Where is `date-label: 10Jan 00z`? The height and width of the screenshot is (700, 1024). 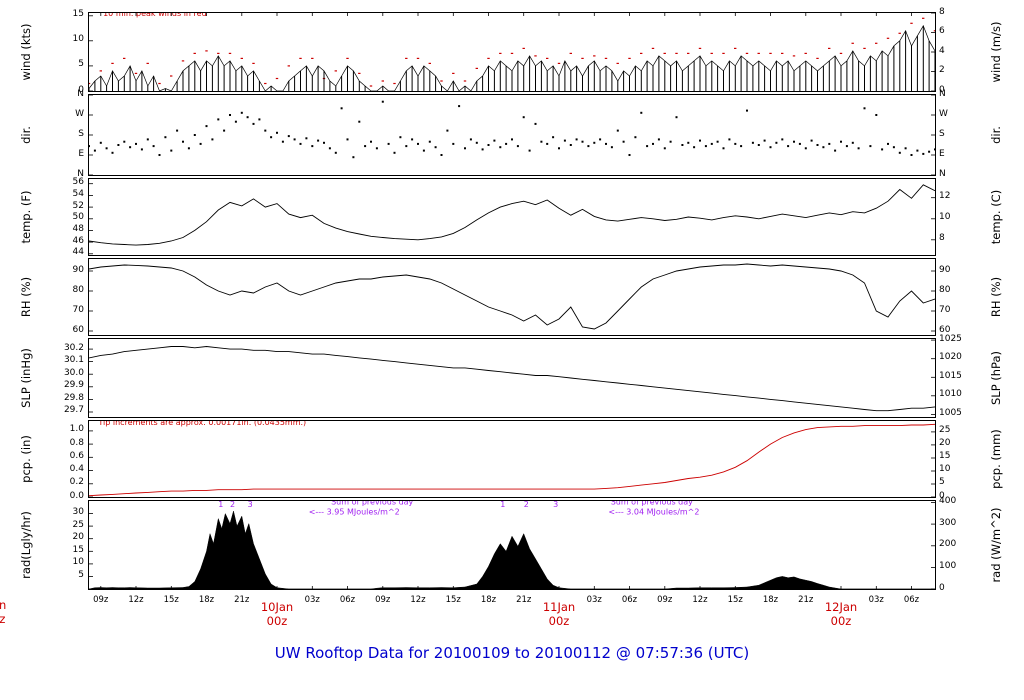
date-label: 10Jan 00z is located at coordinates (277, 614).